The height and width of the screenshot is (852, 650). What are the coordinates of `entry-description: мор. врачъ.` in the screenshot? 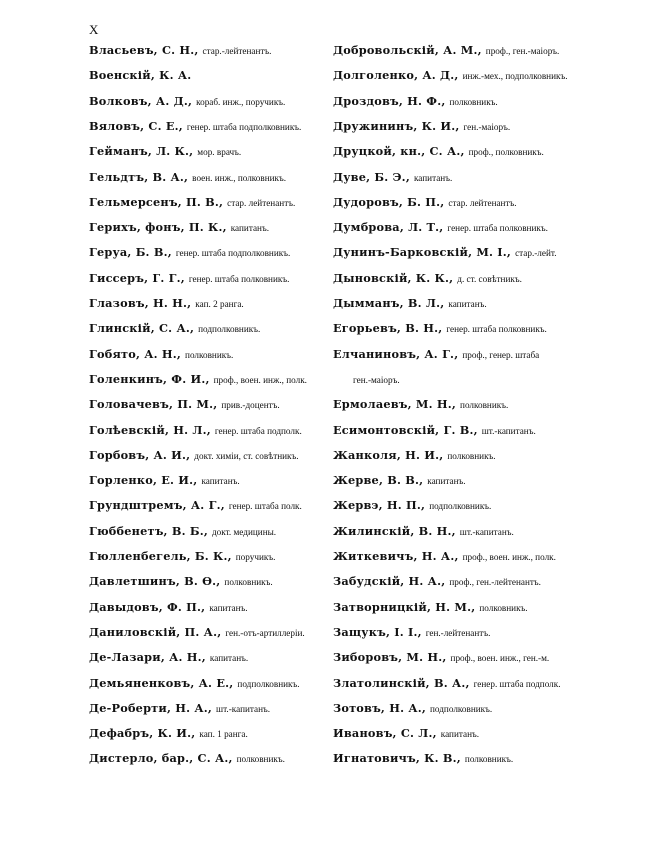 It's located at (219, 152).